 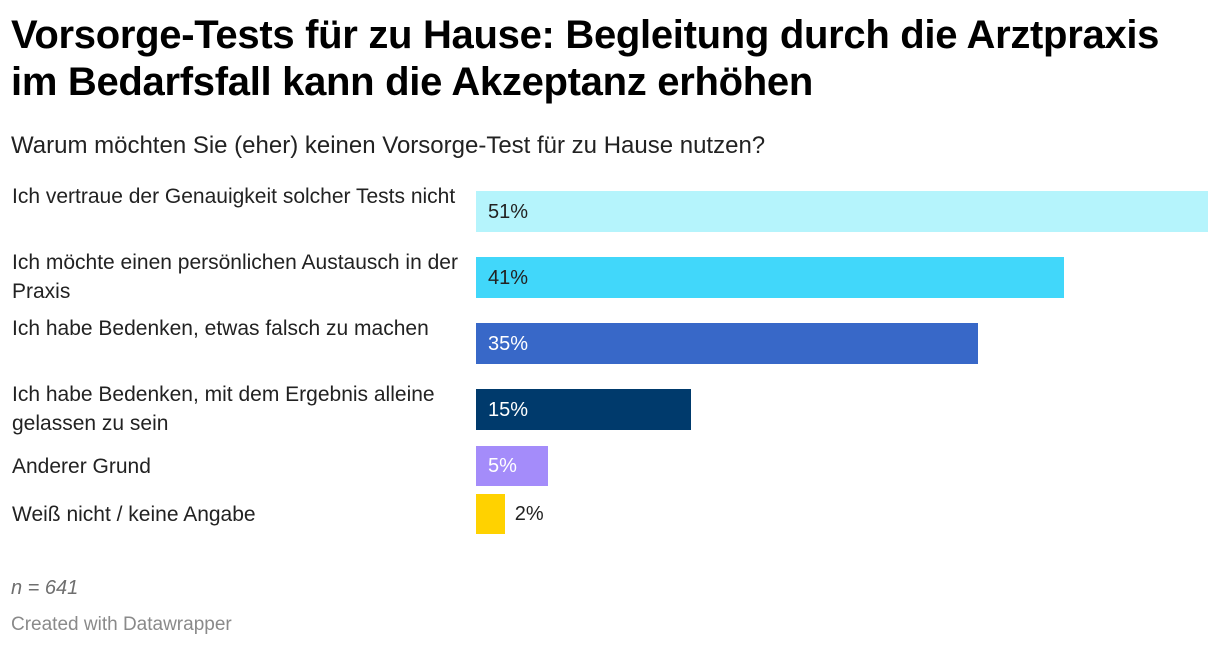 What do you see at coordinates (508, 277) in the screenshot?
I see `bar-value-label: 41%` at bounding box center [508, 277].